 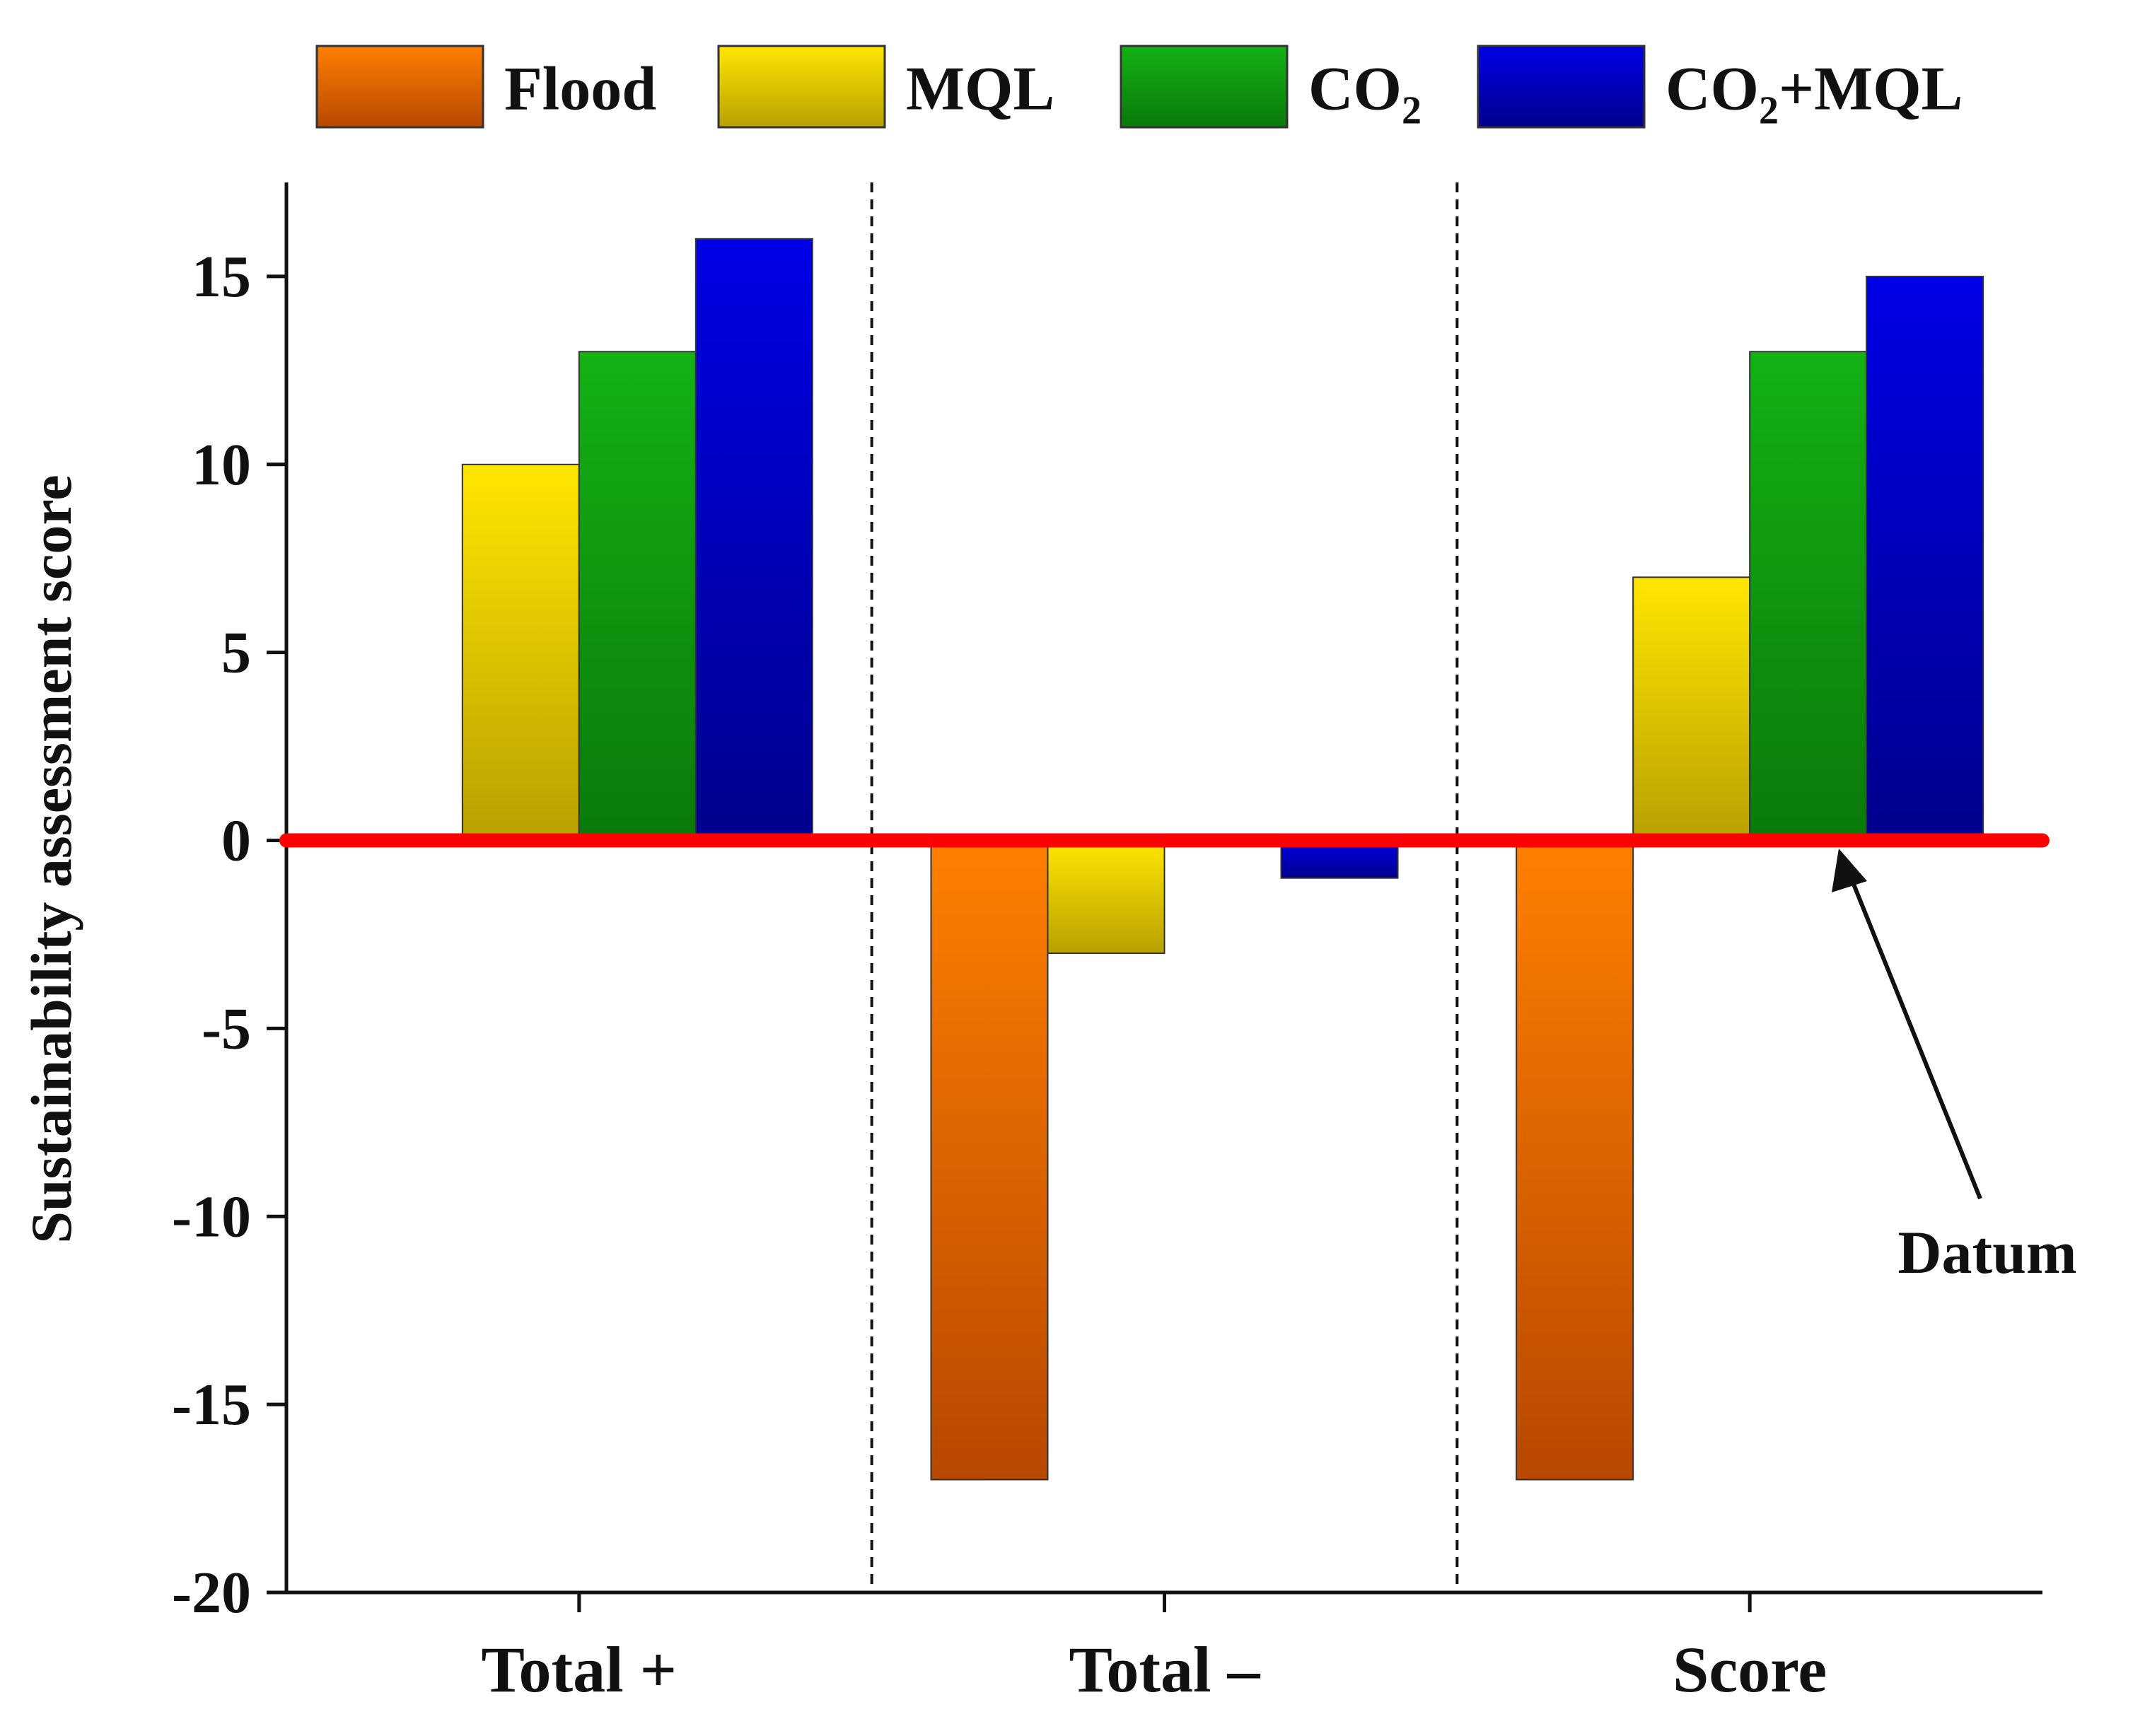 I want to click on legend-label-2: CO2, so click(x=1365, y=94).